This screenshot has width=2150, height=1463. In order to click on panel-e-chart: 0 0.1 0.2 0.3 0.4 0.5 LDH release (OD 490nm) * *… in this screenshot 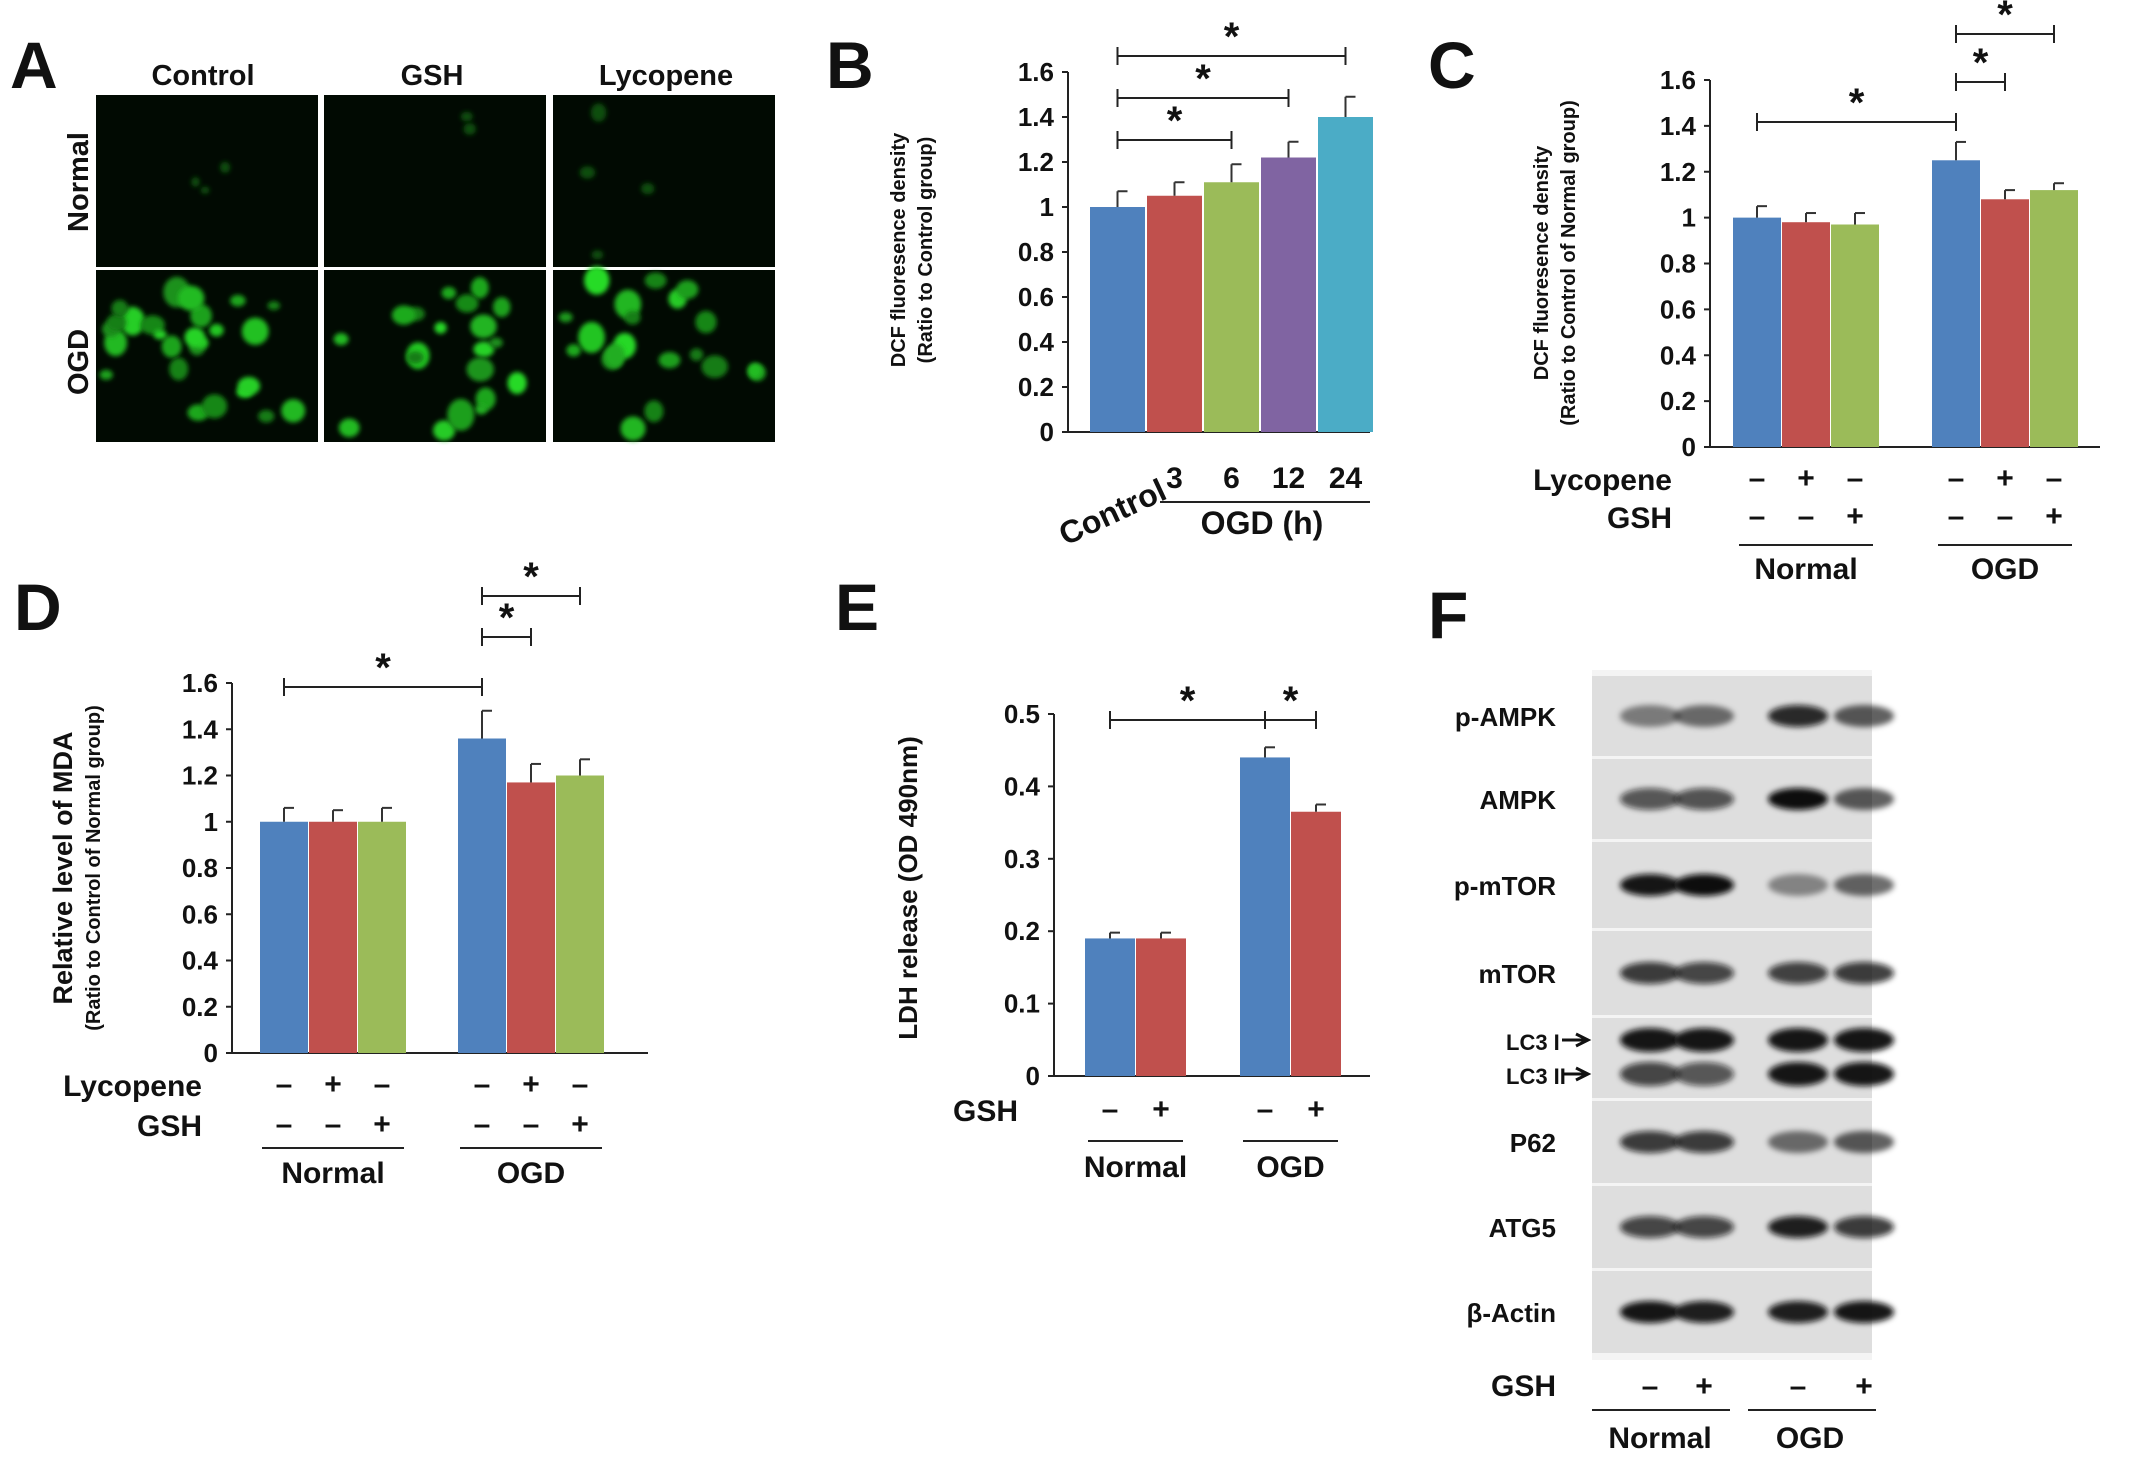, I will do `click(1131, 931)`.